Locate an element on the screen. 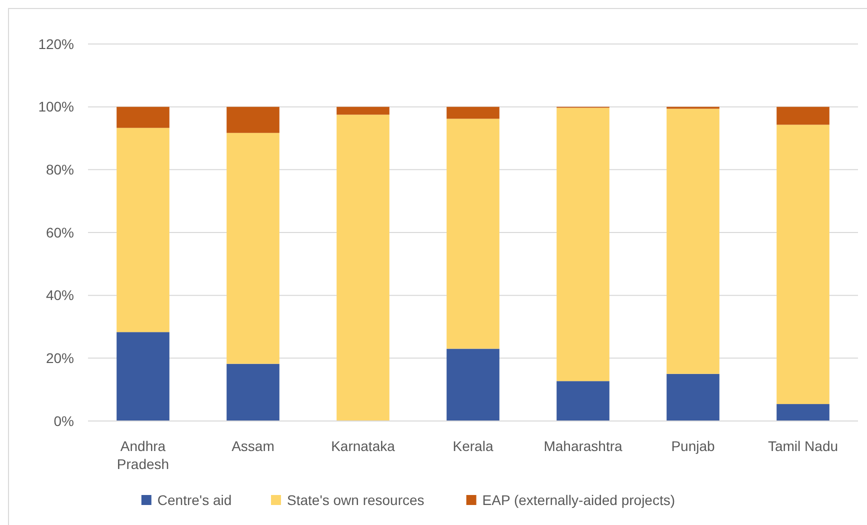 The image size is (867, 525). x-tick-label: Kerala is located at coordinates (473, 446).